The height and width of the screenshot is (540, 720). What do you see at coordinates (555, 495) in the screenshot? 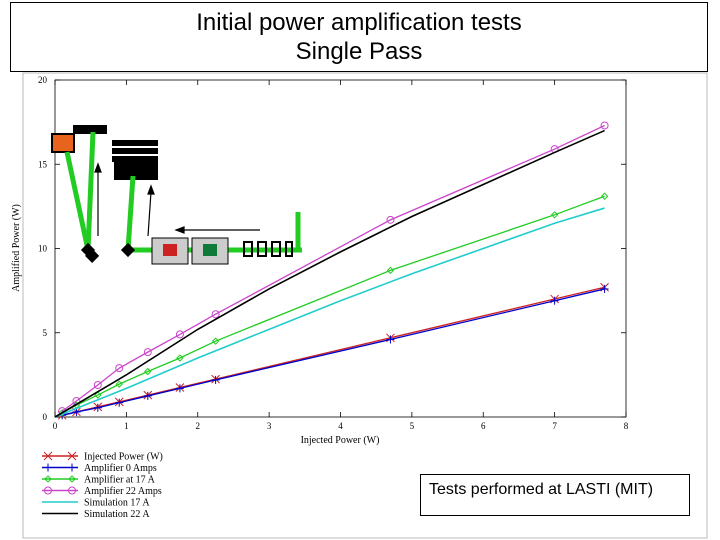
I see `caption: Tests performed at LASTI (MIT)` at bounding box center [555, 495].